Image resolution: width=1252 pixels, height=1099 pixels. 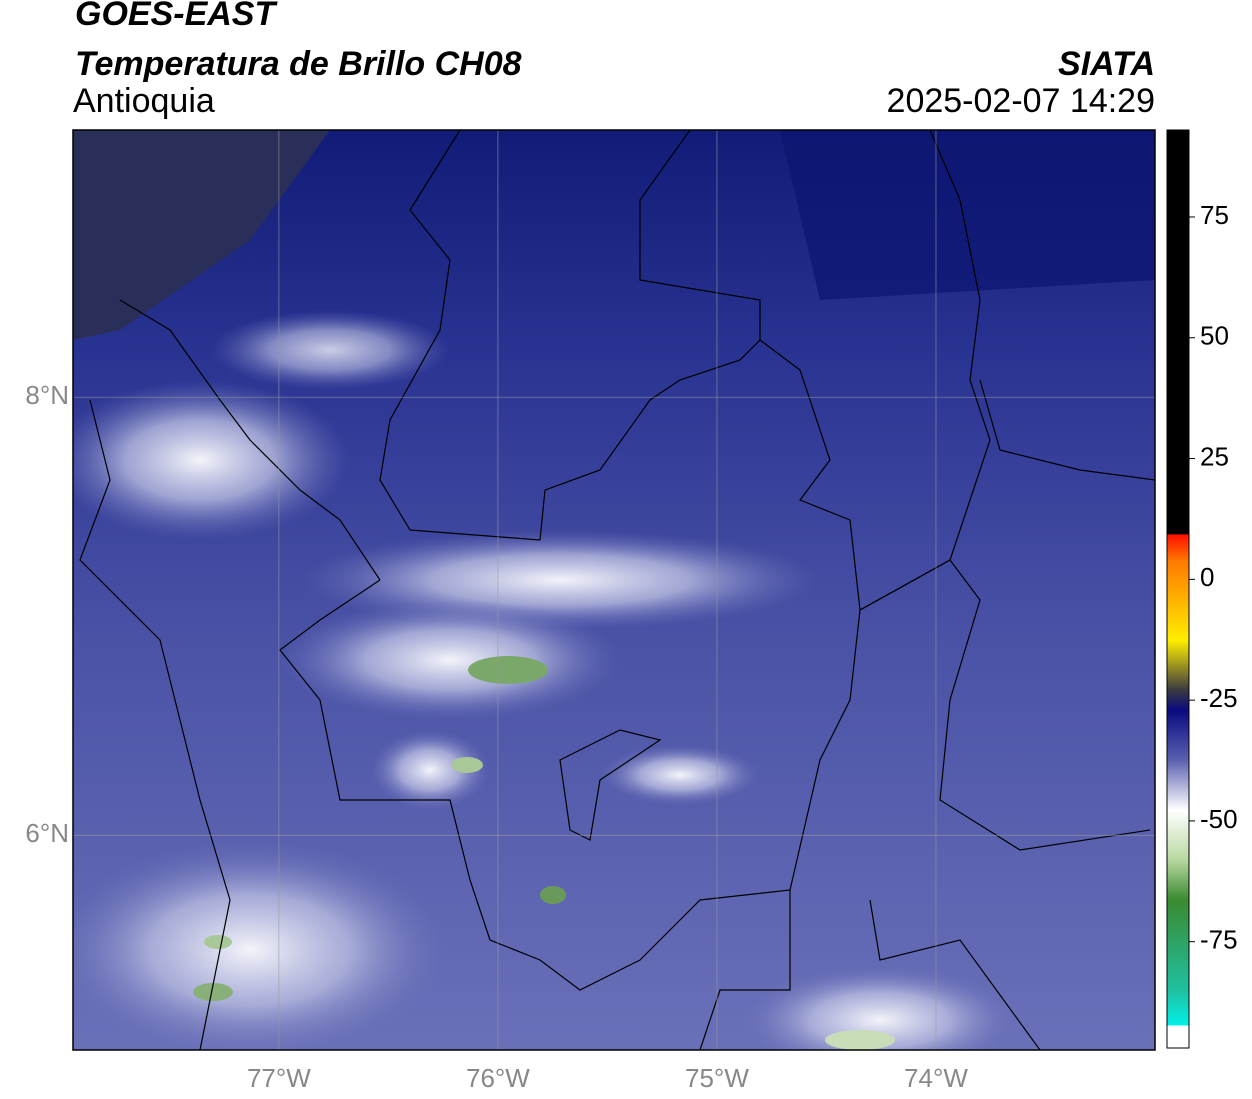 I want to click on colorbar-tick-label: 75, so click(x=1214, y=215).